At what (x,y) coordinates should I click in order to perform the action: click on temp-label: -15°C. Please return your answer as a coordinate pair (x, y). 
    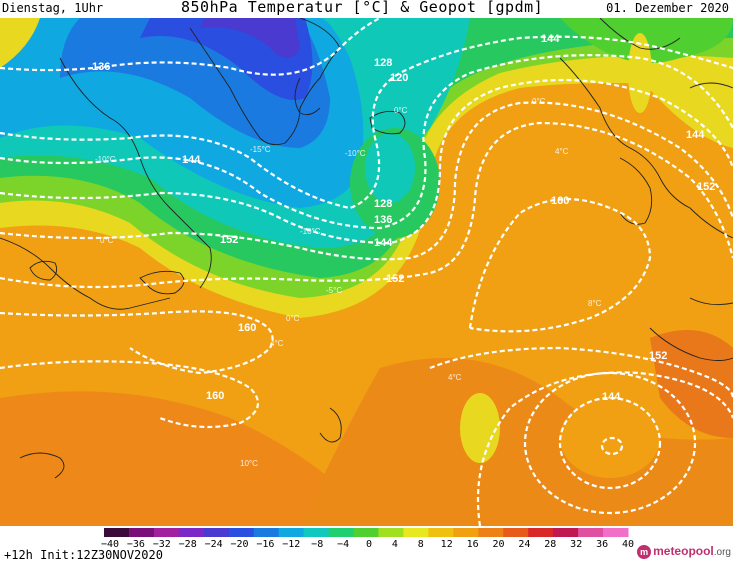
    Looking at the image, I should click on (260, 149).